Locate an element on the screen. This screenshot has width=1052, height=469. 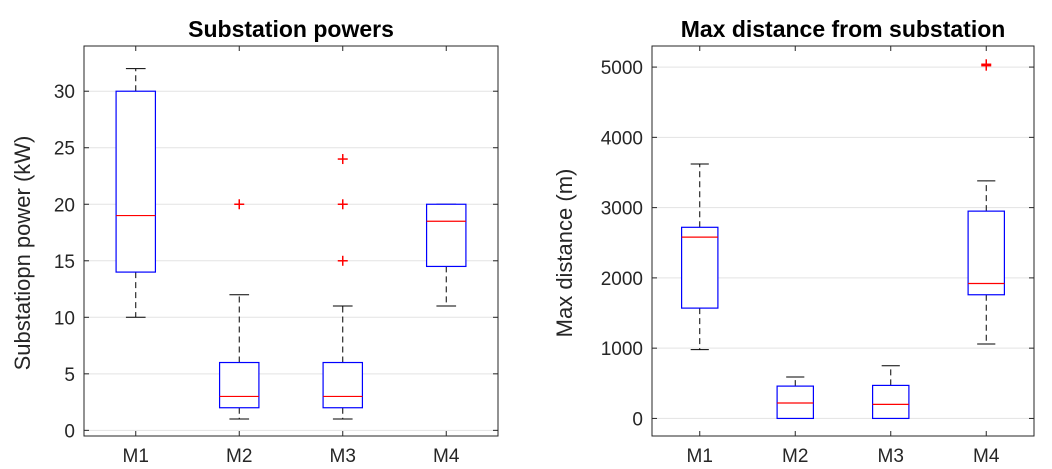
chart-title: Substation powers is located at coordinates (291, 29).